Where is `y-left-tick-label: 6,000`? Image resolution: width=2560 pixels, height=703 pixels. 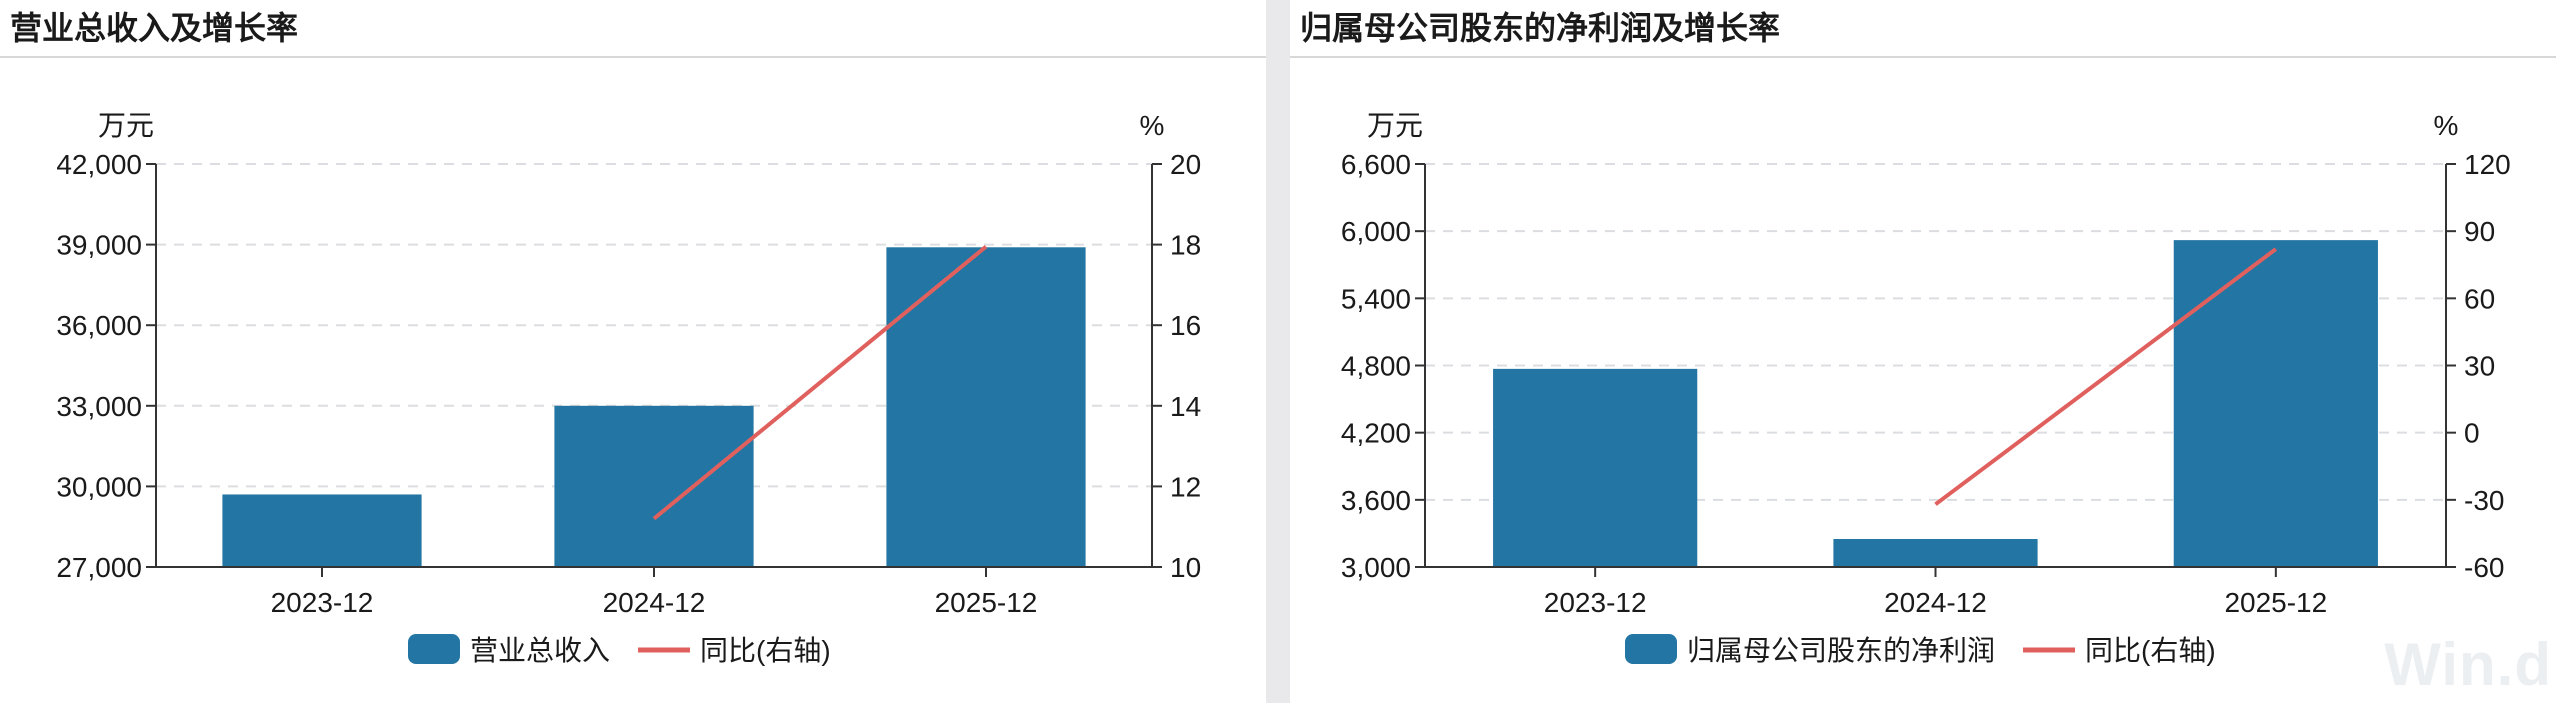
y-left-tick-label: 6,000 is located at coordinates (1376, 231).